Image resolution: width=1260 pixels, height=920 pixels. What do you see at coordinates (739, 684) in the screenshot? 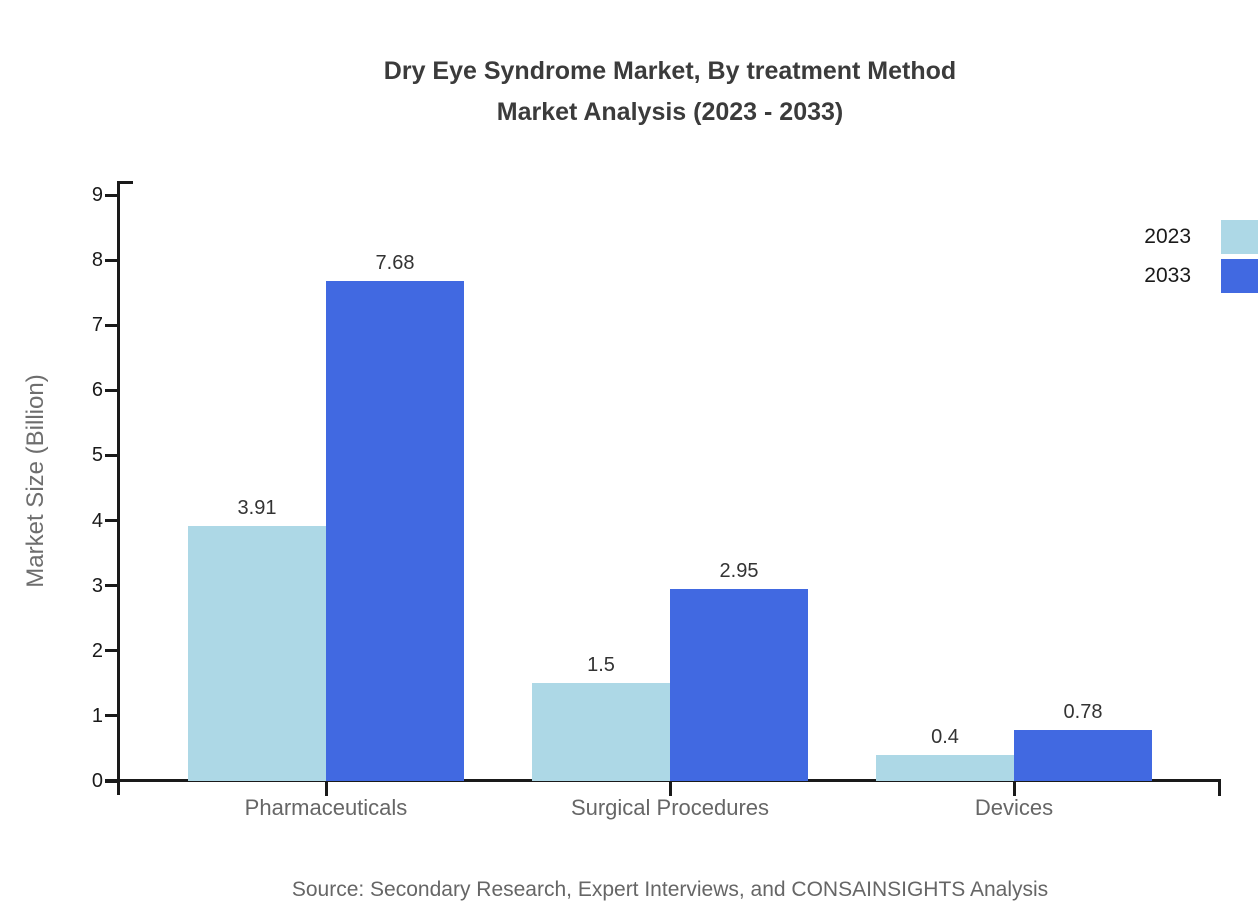
I see `bar-2033-surgical-procedures` at bounding box center [739, 684].